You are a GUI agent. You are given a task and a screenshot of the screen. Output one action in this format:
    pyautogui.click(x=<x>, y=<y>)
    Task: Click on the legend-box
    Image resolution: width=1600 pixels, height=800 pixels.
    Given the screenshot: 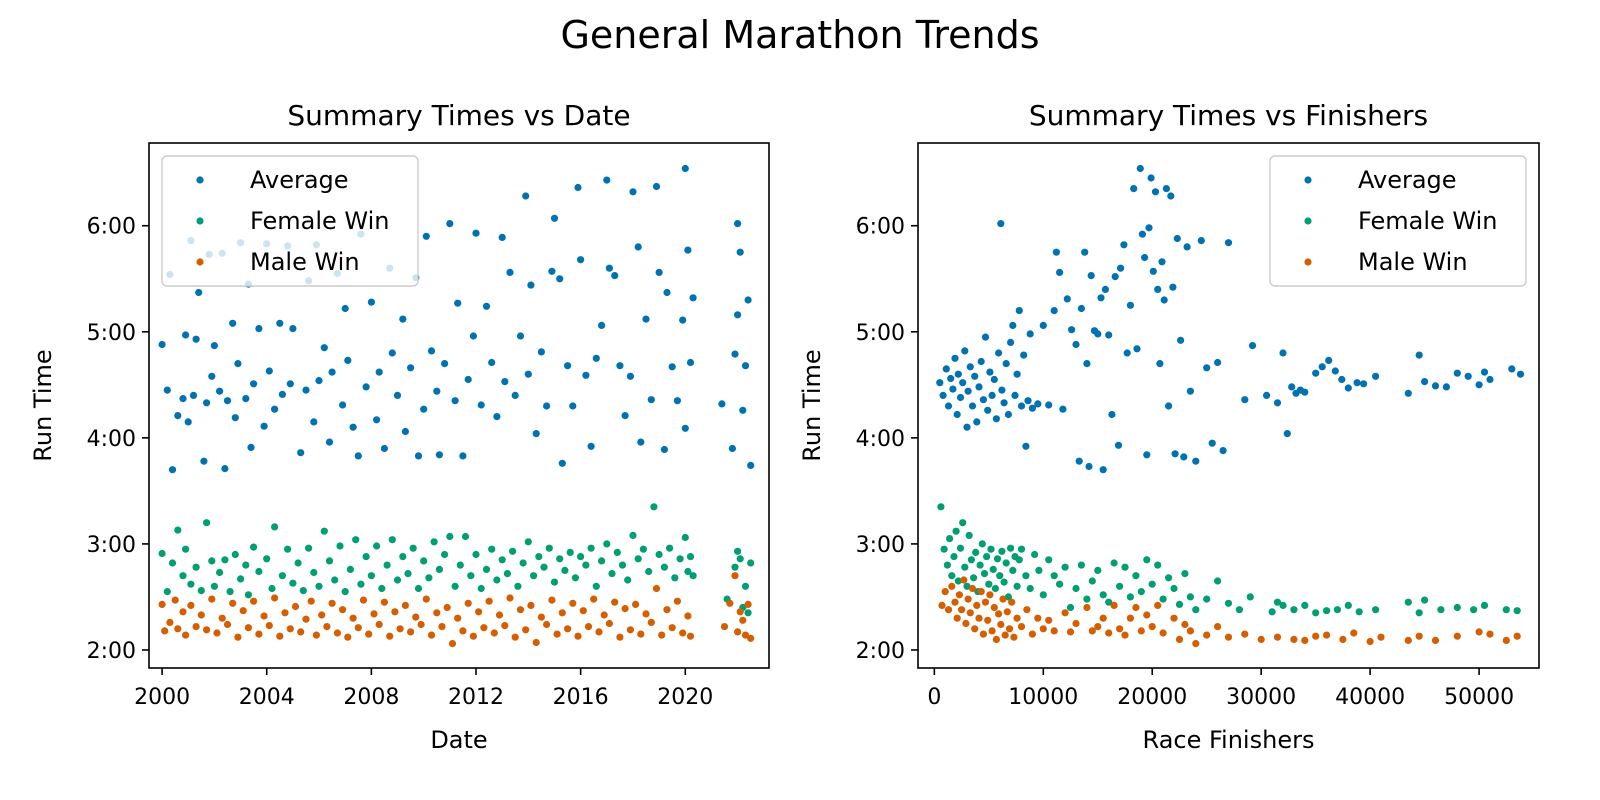 What is the action you would take?
    pyautogui.click(x=290, y=221)
    